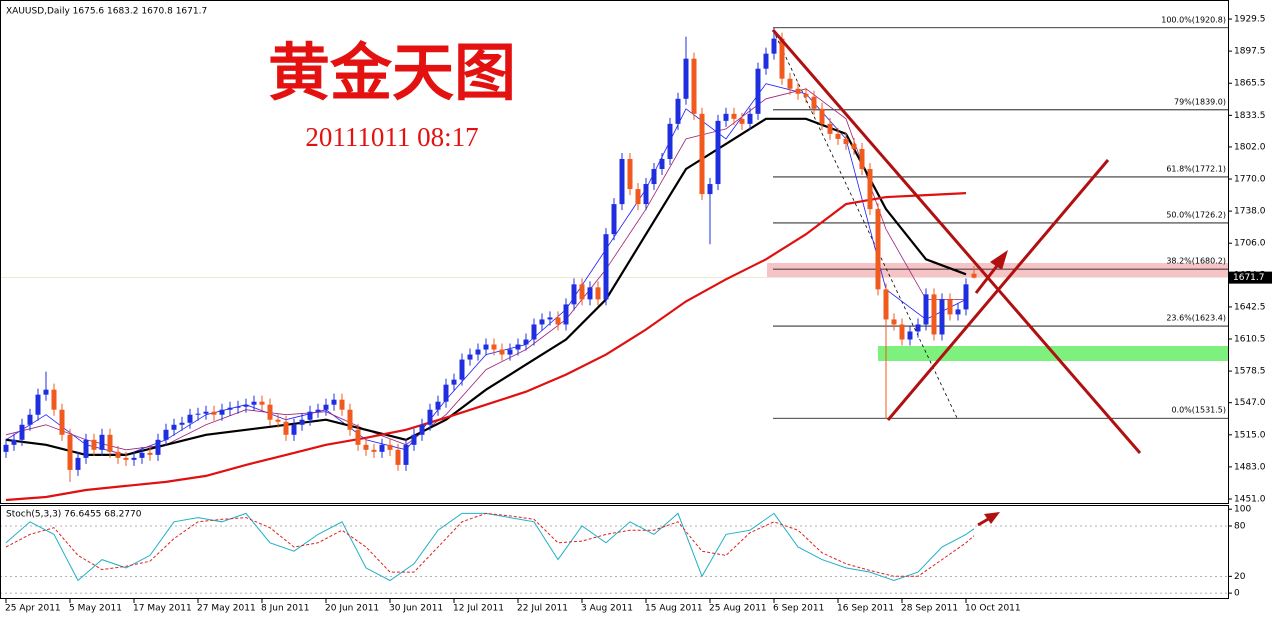  I want to click on stoch-tick-label: 80, so click(1240, 526).